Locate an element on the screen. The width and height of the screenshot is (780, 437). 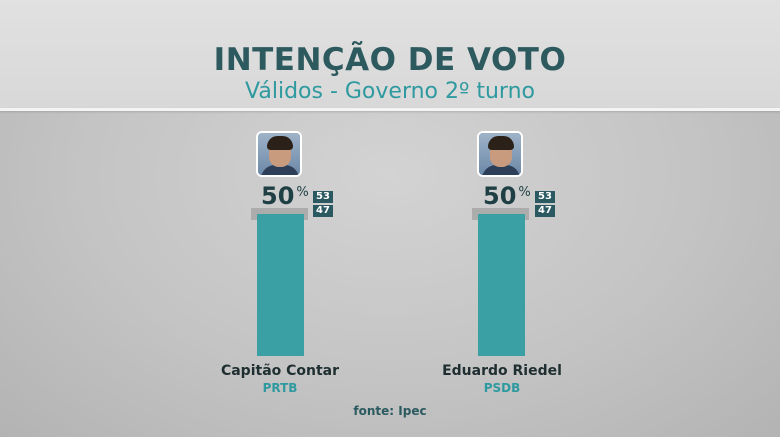
candidate-name: Capitão Contar is located at coordinates (280, 371).